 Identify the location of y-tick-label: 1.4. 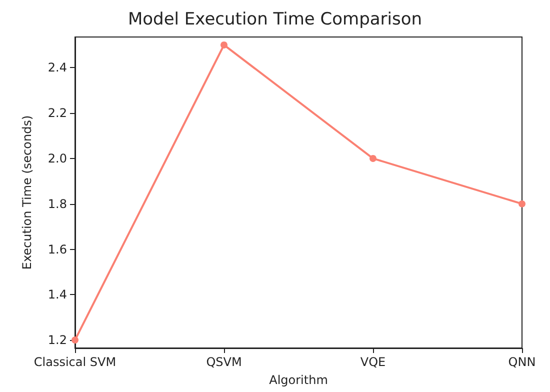
(57, 295).